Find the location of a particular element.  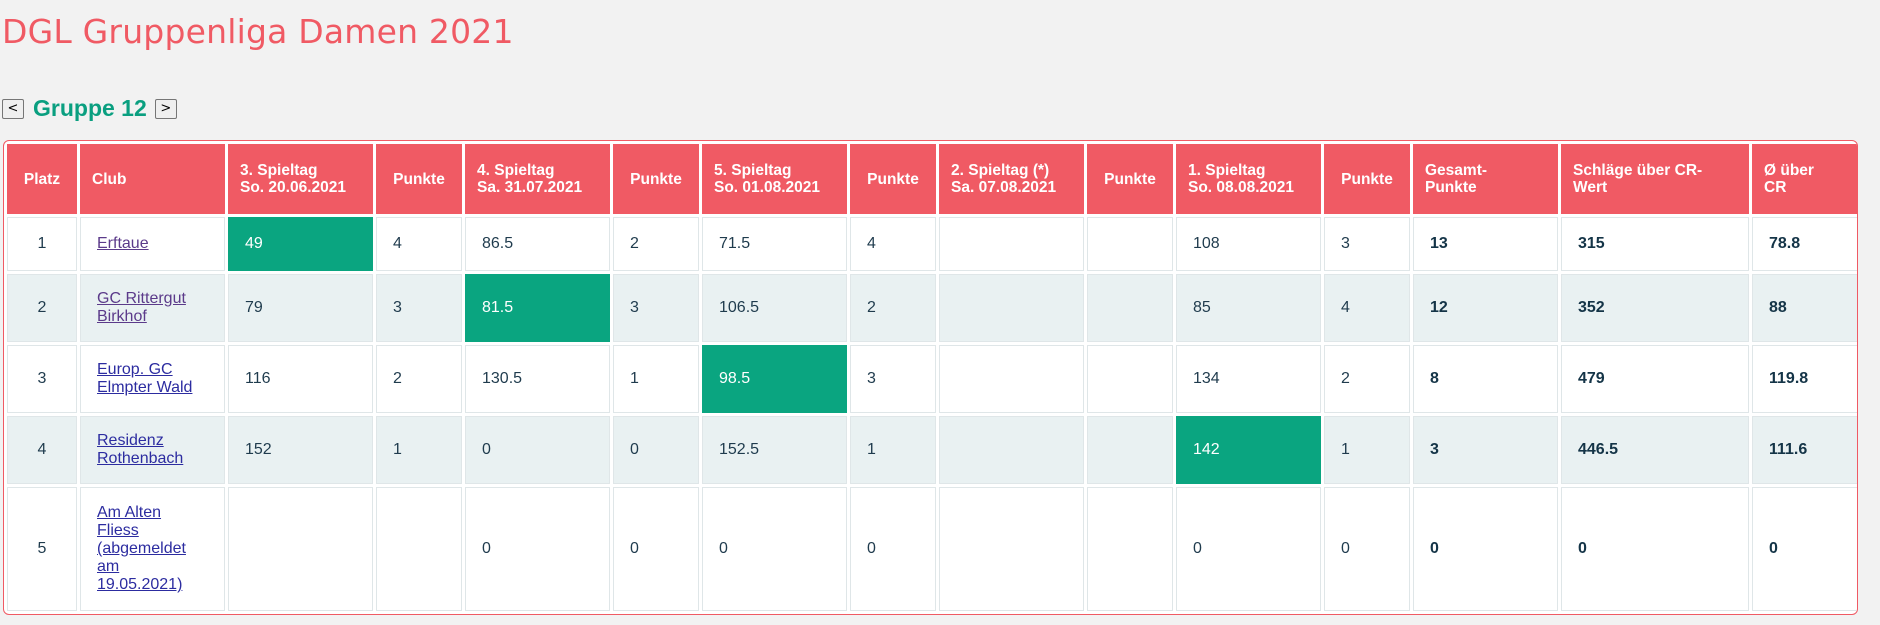

group-title: Gruppe 12 is located at coordinates (90, 108).